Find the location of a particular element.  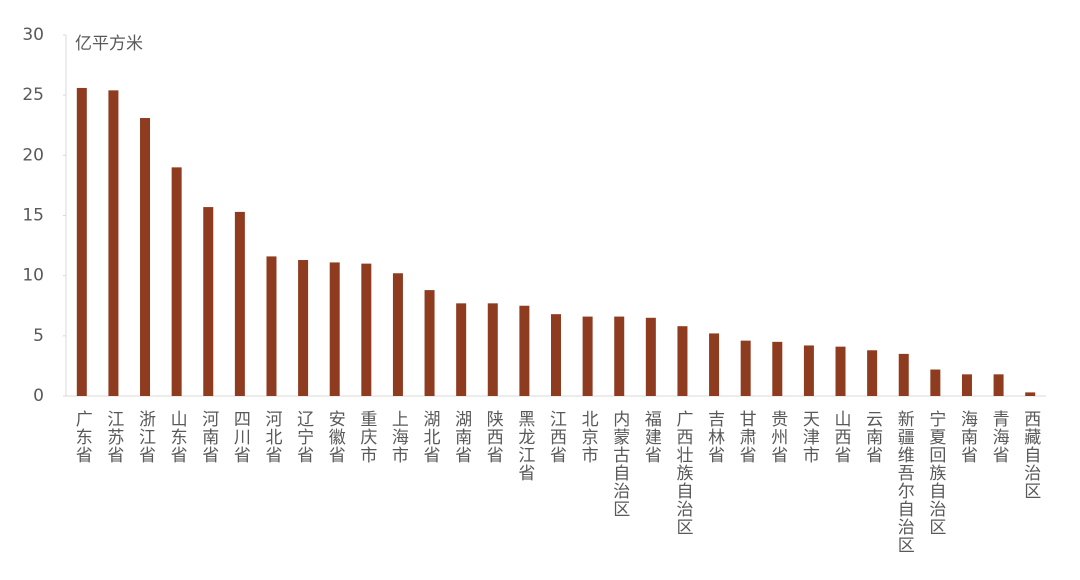

x-tick-label: 福建省 is located at coordinates (651, 437).